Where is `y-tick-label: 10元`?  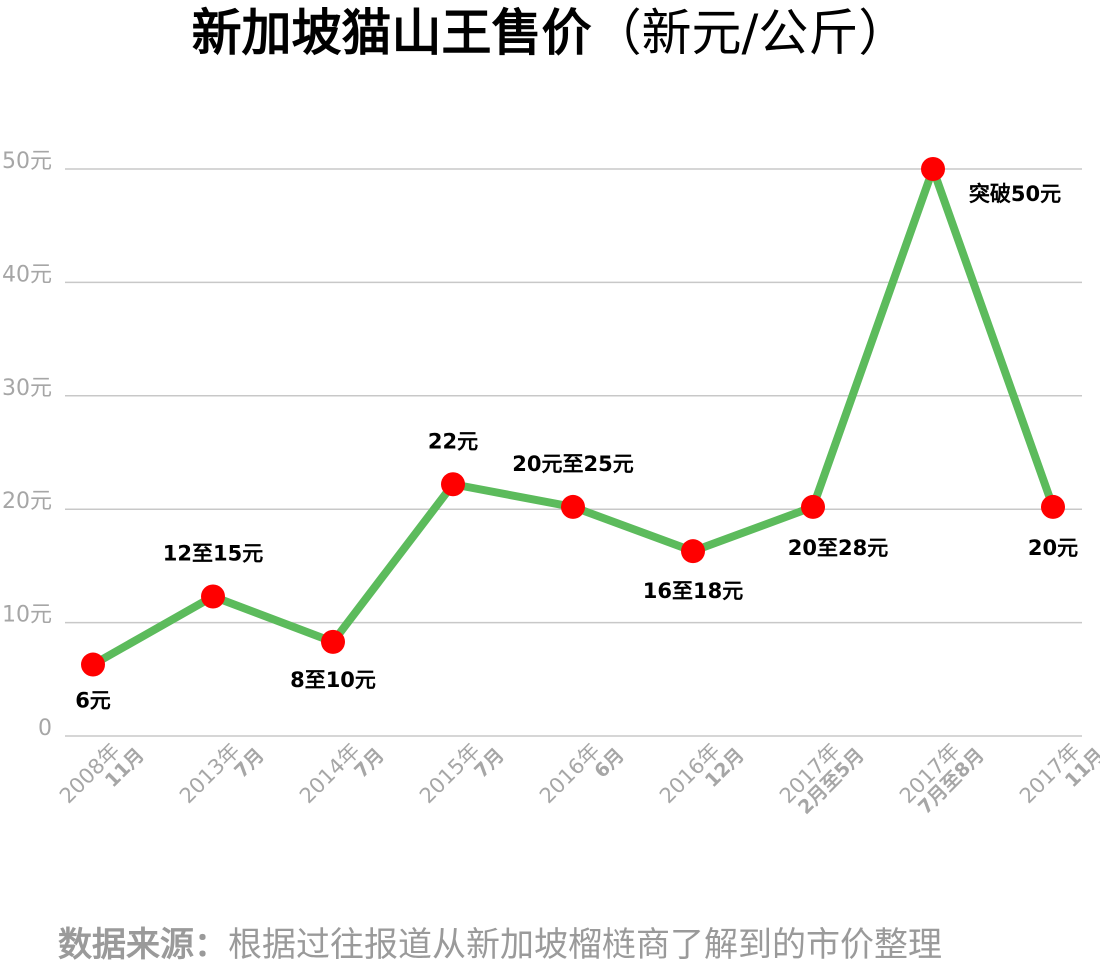
y-tick-label: 10元 is located at coordinates (27, 615).